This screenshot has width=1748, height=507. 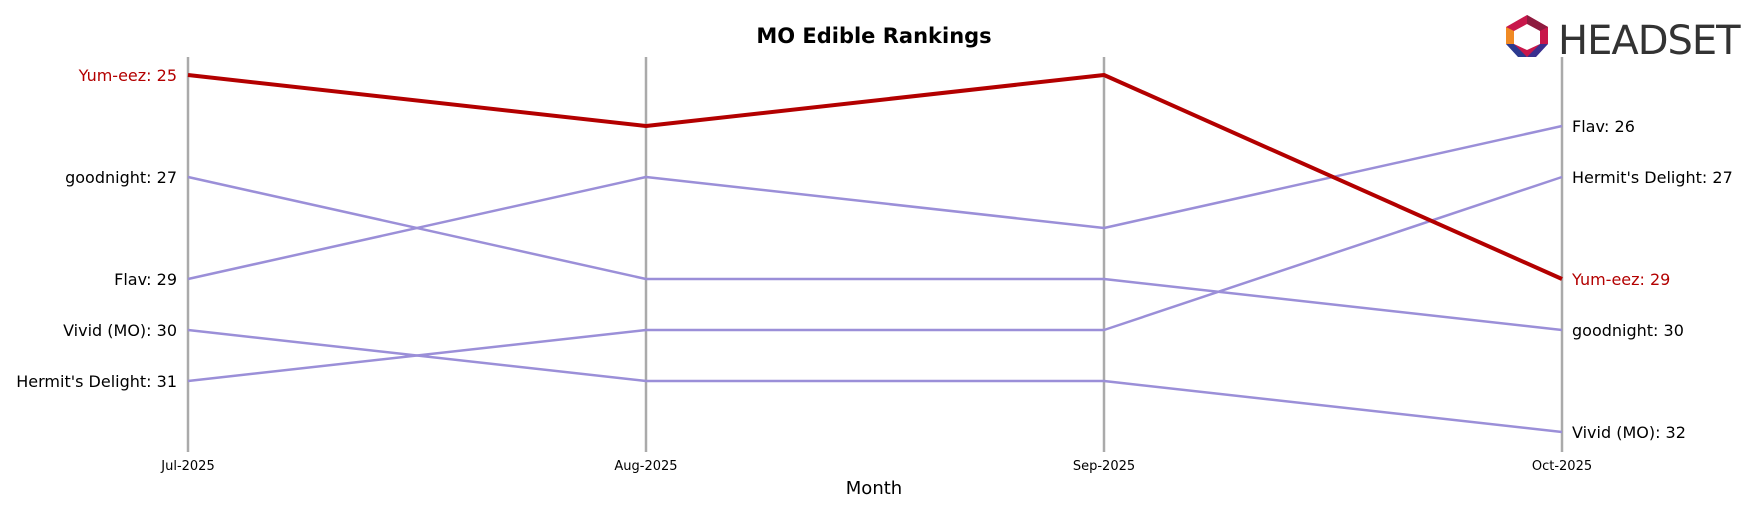 What do you see at coordinates (1620, 279) in the screenshot?
I see `right-series-label: Yum-eez: 29` at bounding box center [1620, 279].